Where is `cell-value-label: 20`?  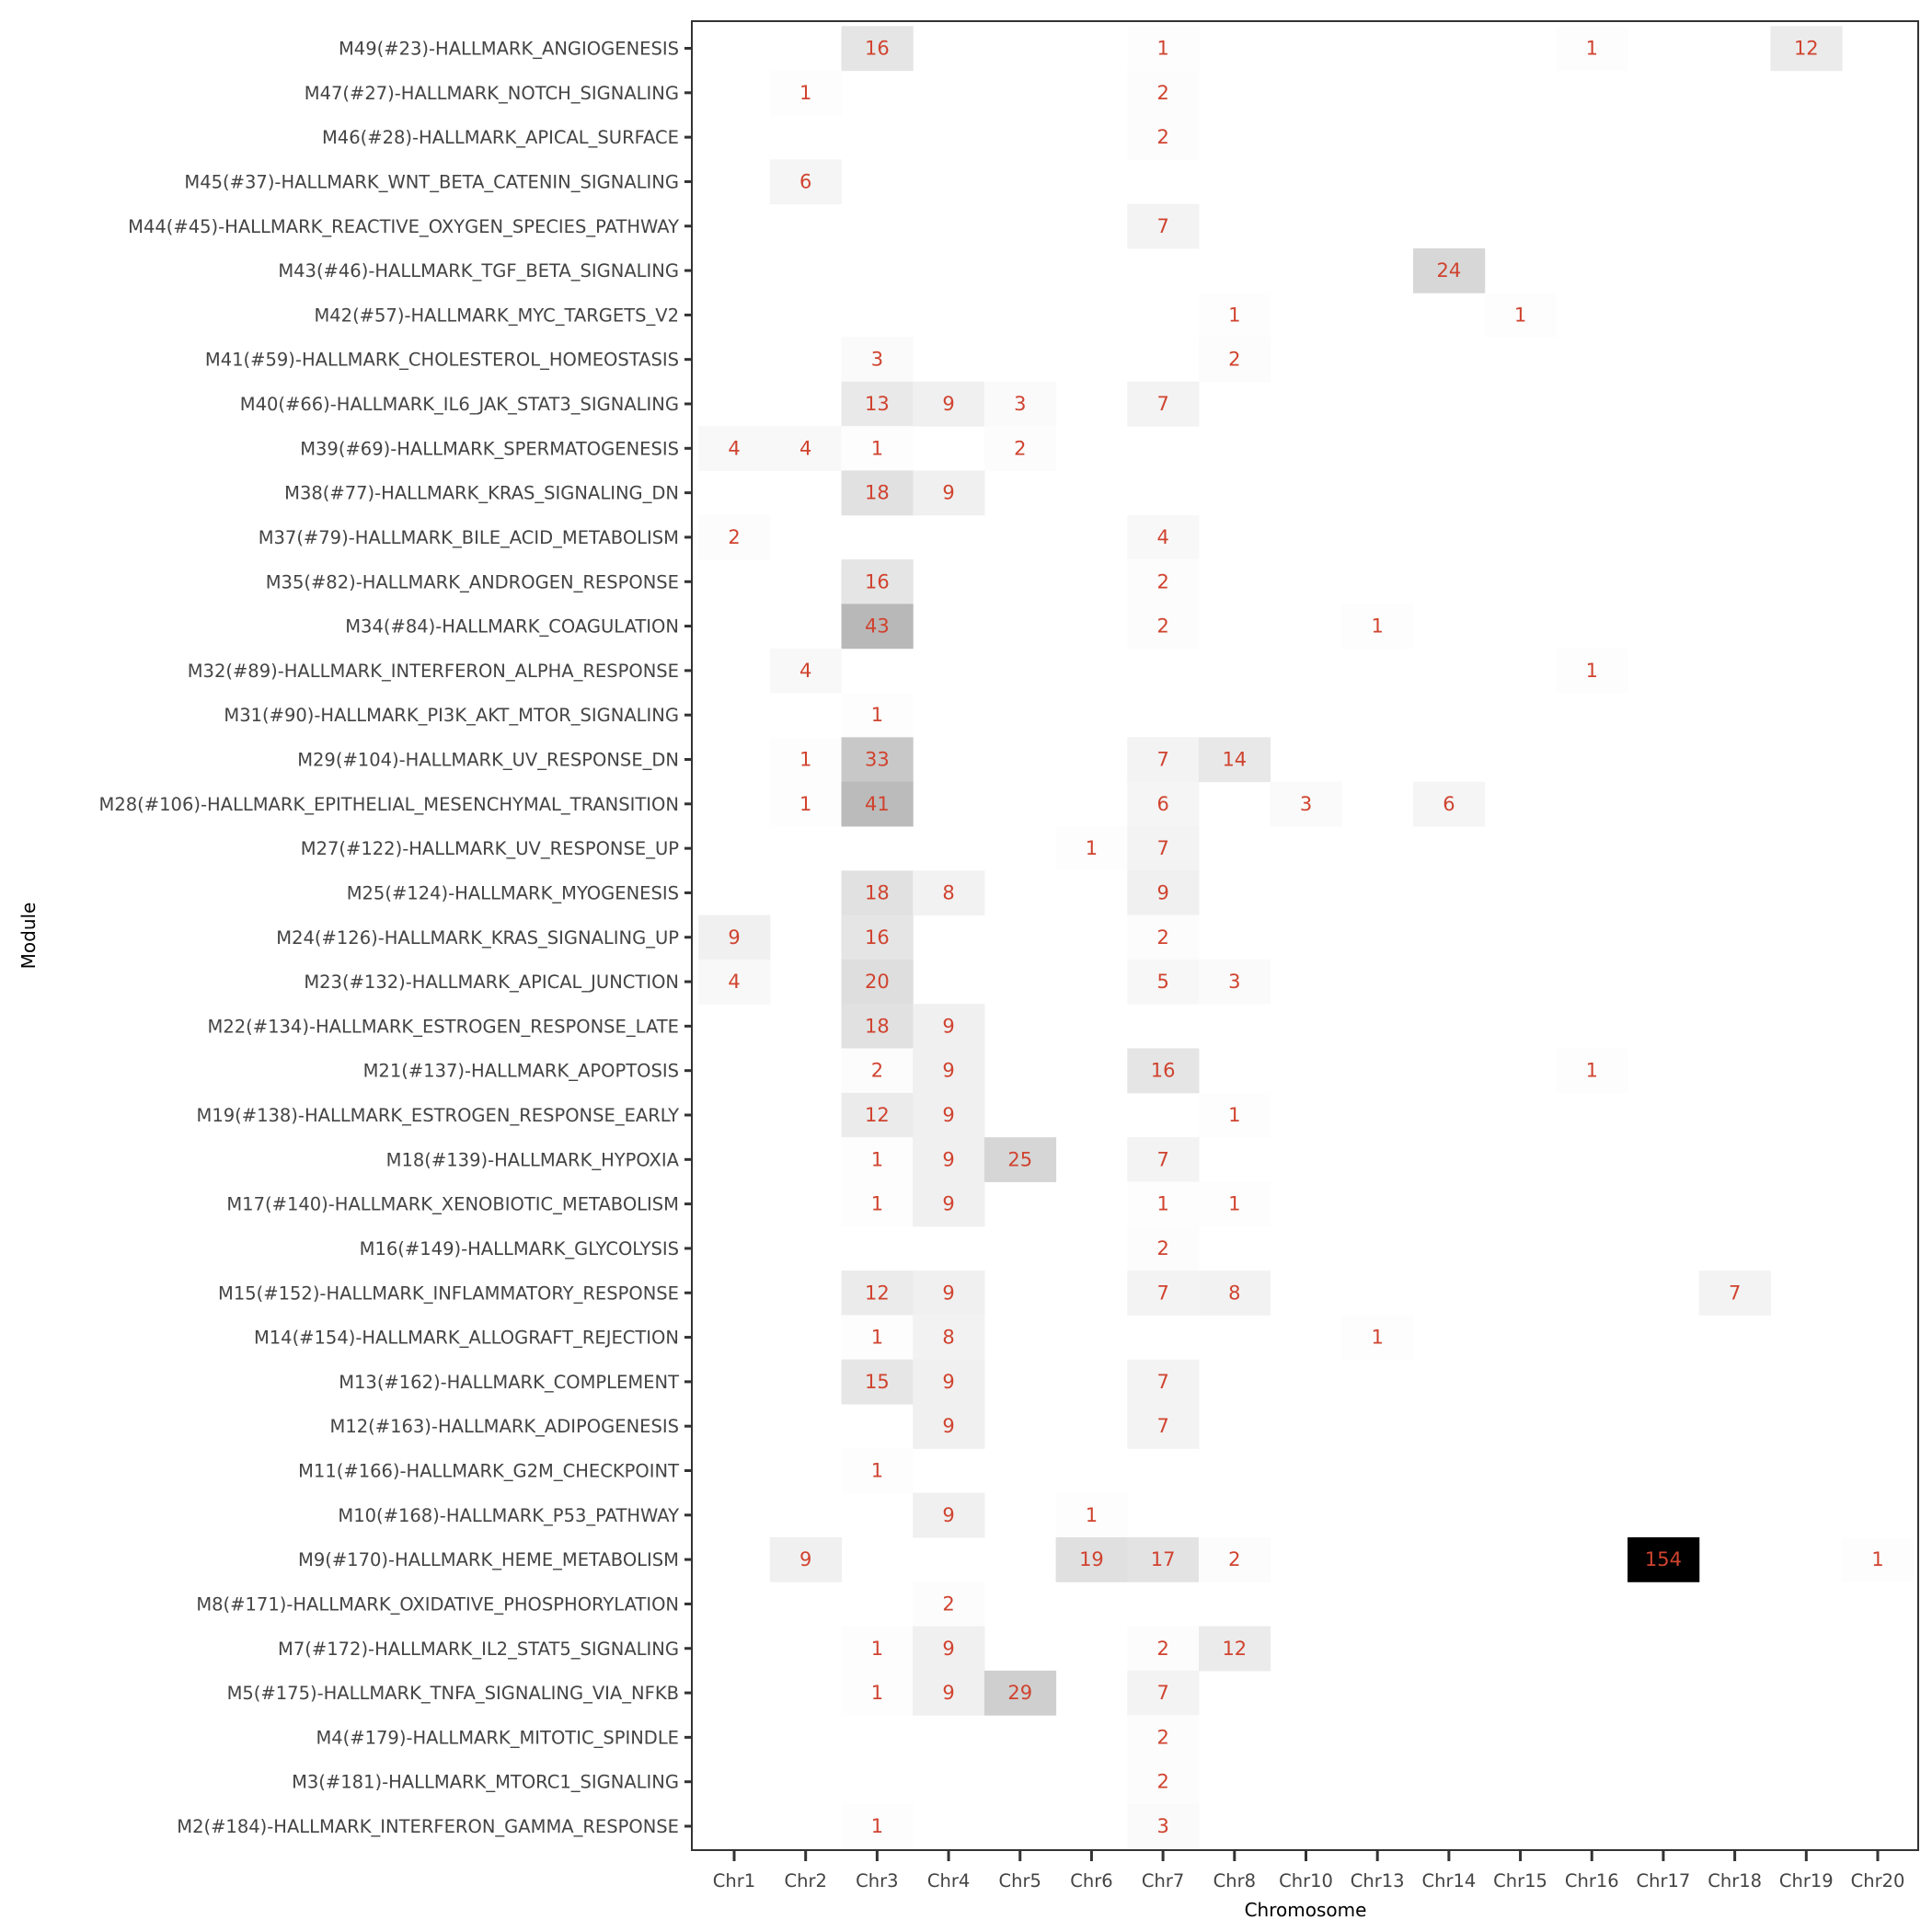
cell-value-label: 20 is located at coordinates (877, 982).